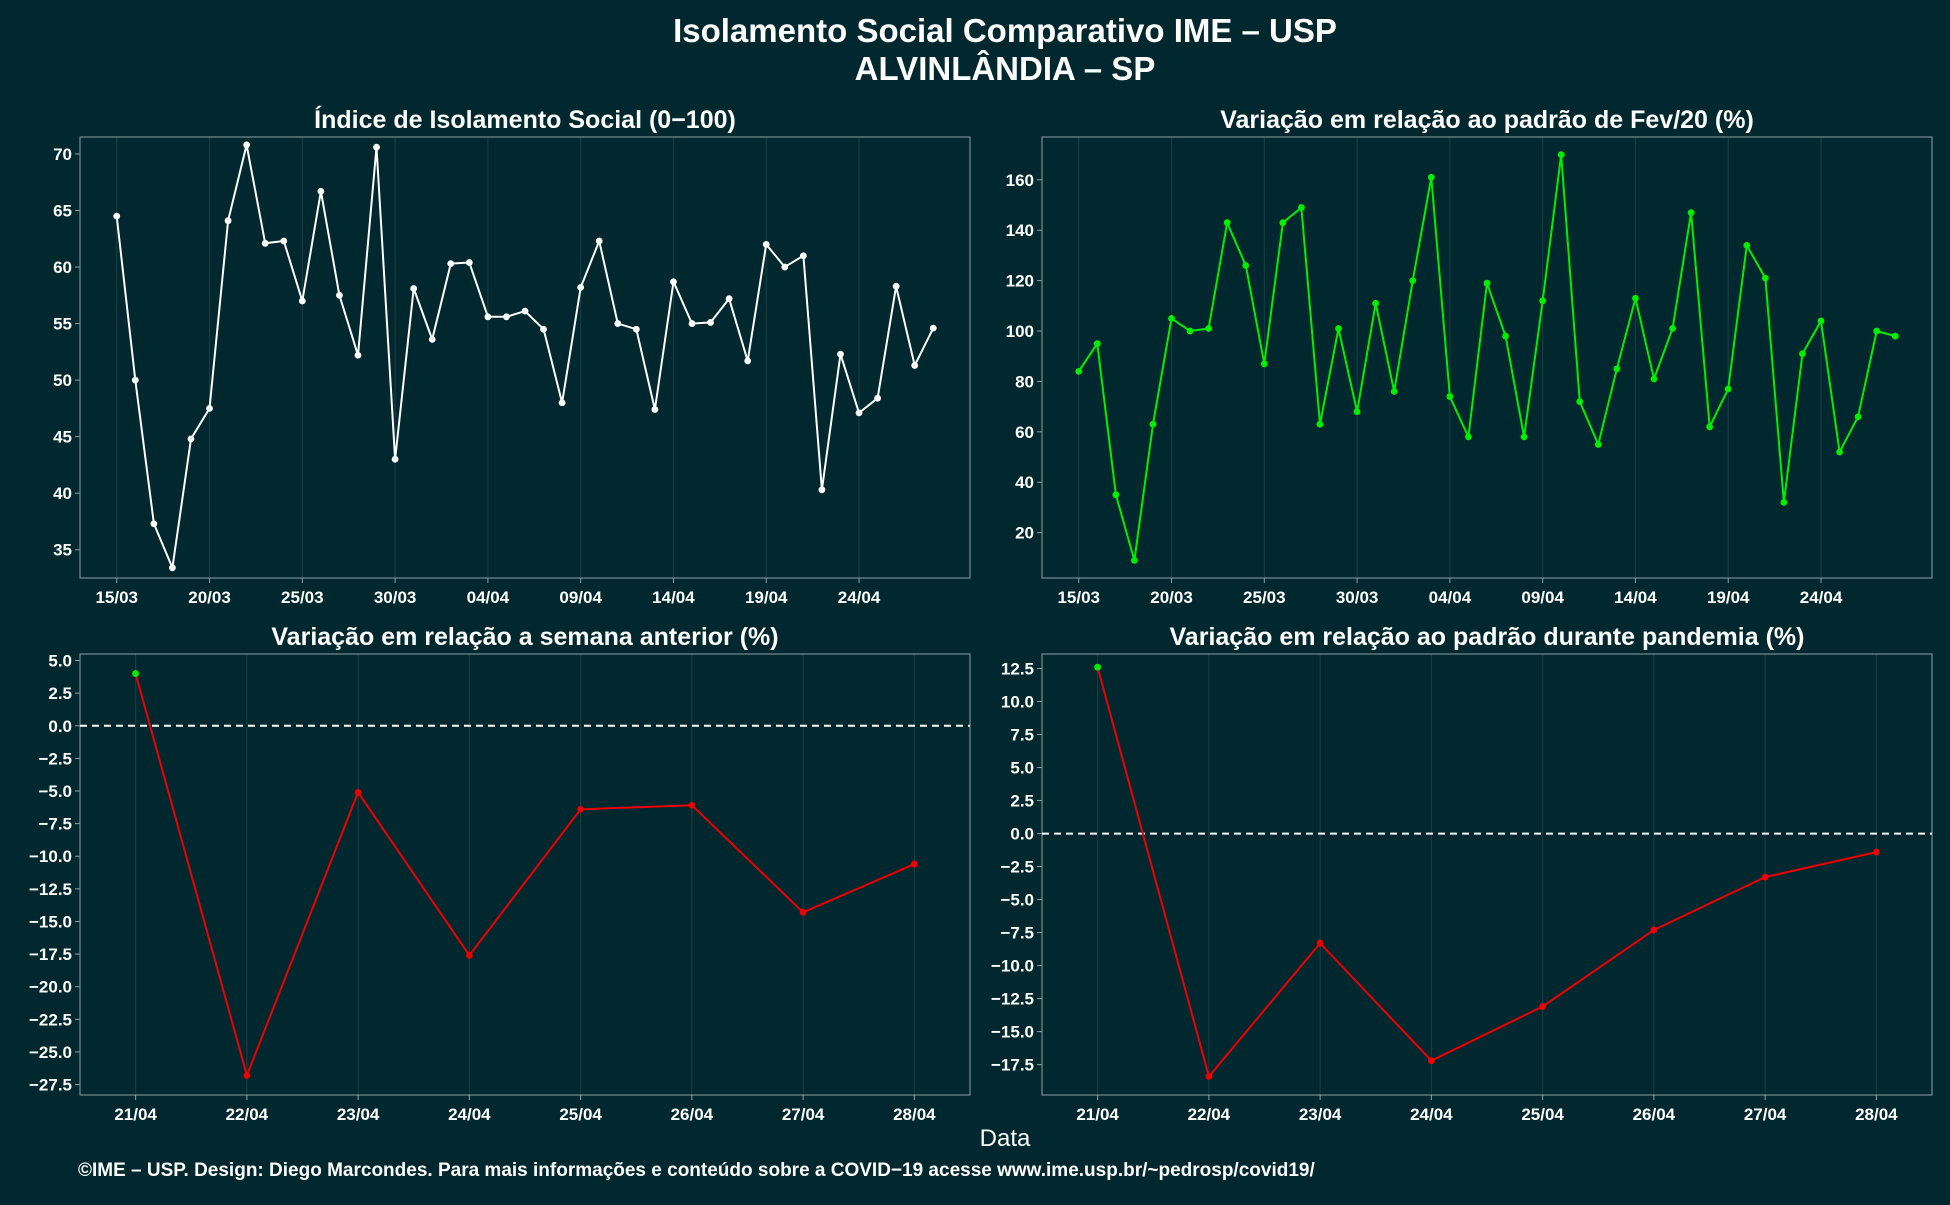 The image size is (1950, 1205). Describe the element at coordinates (1635, 597) in the screenshot. I see `x-tick-label: 14/04` at that location.